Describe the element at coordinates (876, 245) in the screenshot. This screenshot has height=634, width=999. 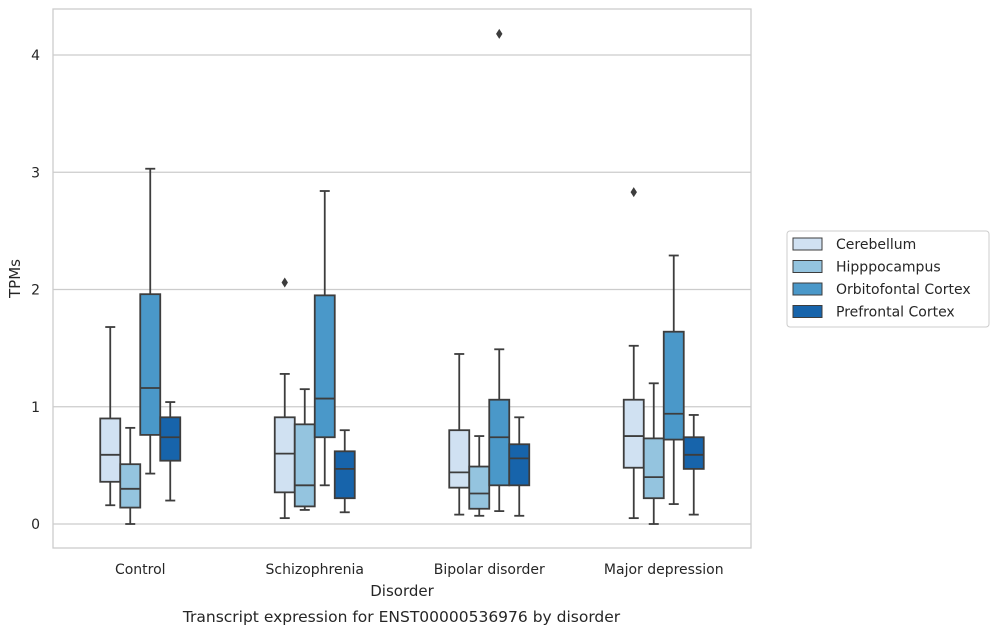
I see `legend-label: Cerebellum` at that location.